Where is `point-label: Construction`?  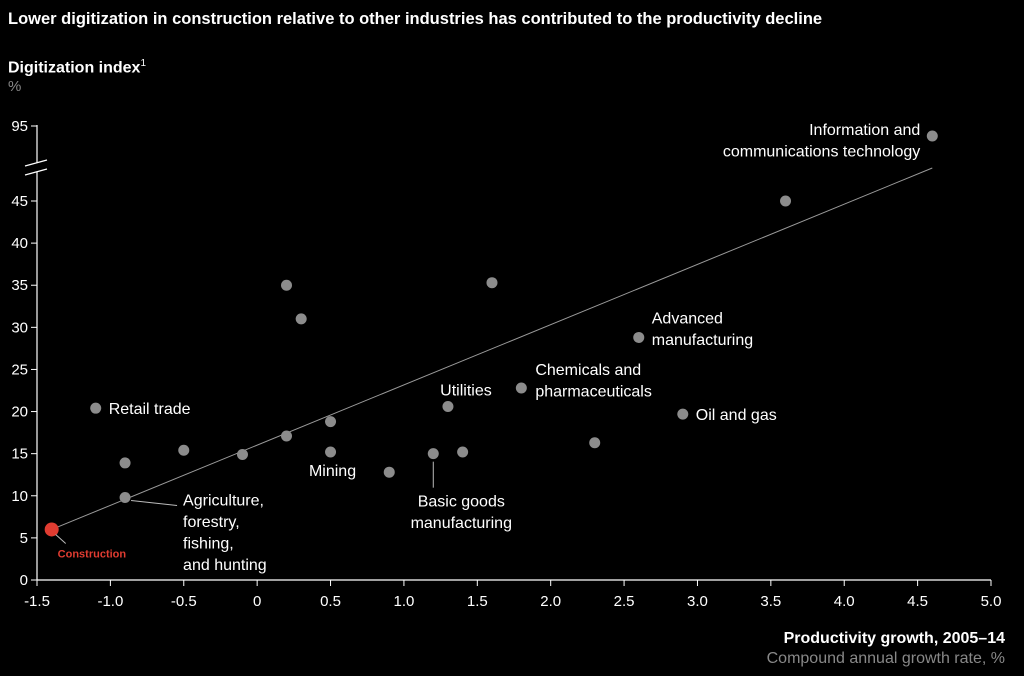
point-label: Construction is located at coordinates (92, 554).